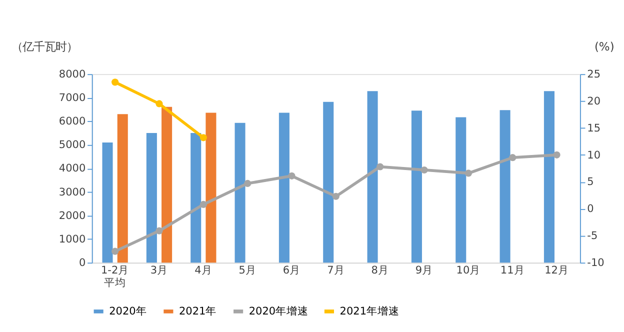 The image size is (624, 332). I want to click on y-axis-title: （亿千瓦时）, so click(45, 47).